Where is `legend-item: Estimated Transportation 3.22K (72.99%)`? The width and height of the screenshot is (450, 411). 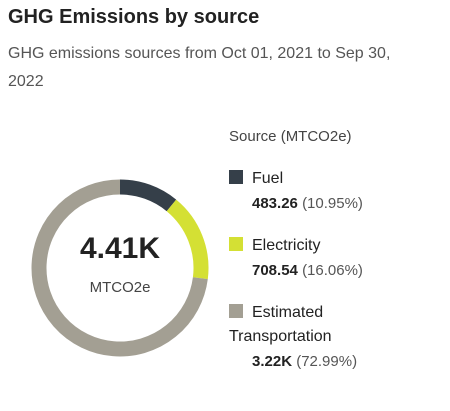 legend-item: Estimated Transportation 3.22K (72.99%) is located at coordinates (329, 335).